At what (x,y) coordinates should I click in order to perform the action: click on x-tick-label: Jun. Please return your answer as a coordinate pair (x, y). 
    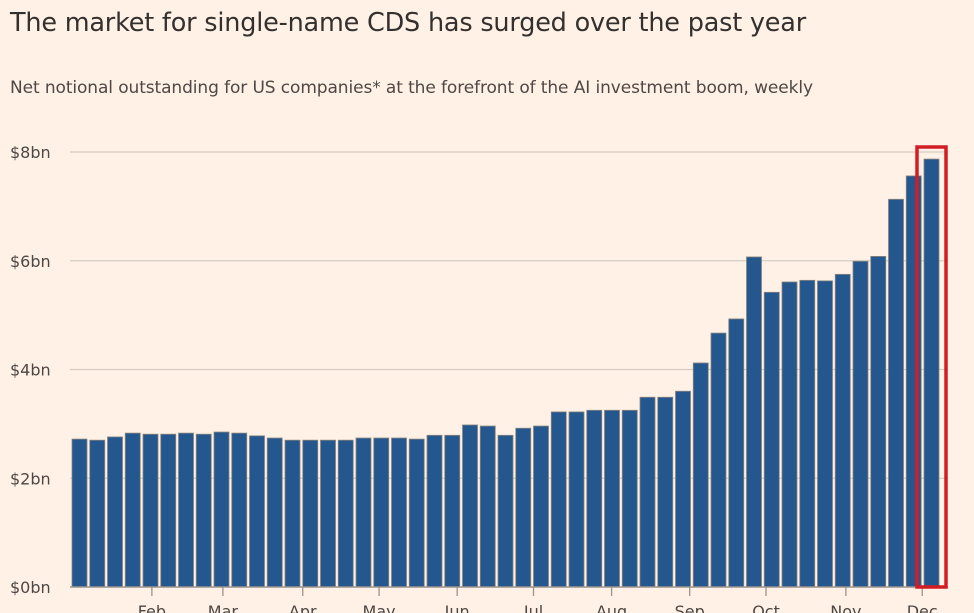
    Looking at the image, I should click on (457, 607).